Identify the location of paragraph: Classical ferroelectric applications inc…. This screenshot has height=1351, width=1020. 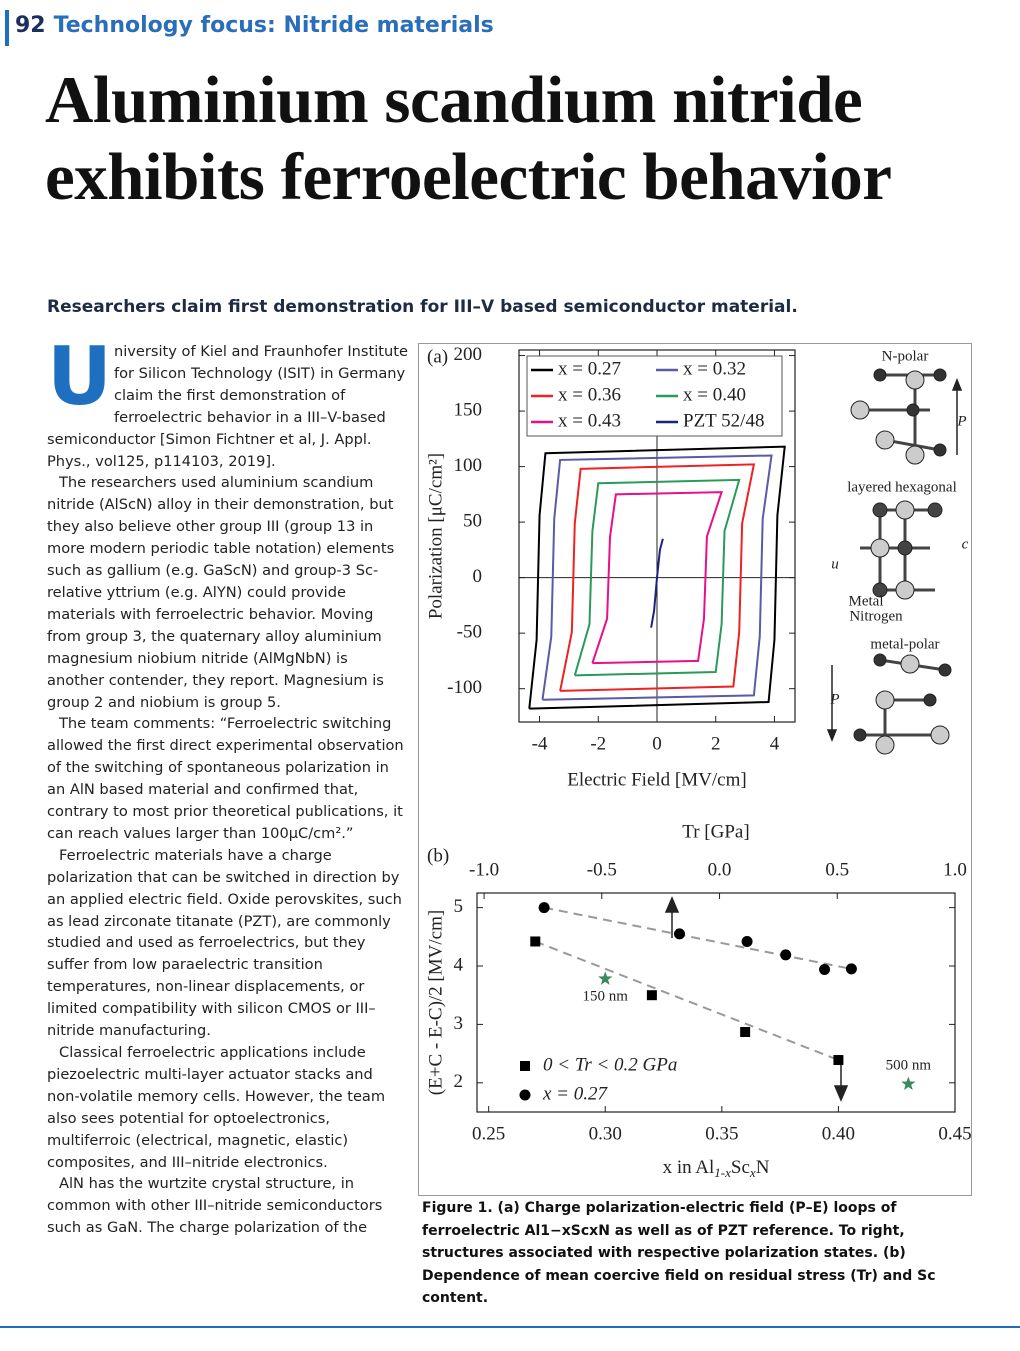
(216, 1107).